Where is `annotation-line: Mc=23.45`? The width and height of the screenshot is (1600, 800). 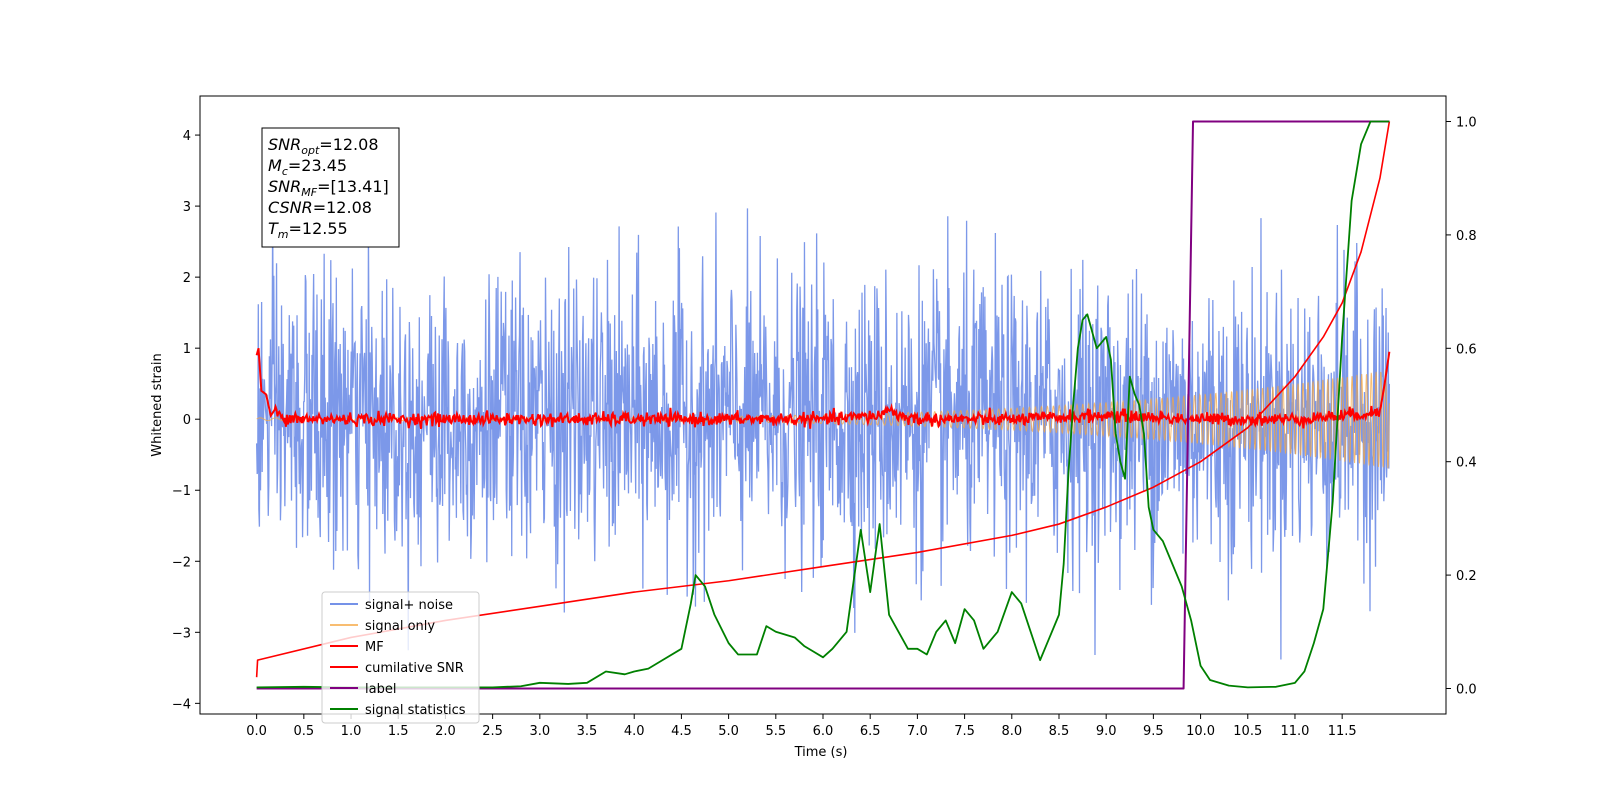
annotation-line: Mc=23.45 is located at coordinates (307, 167).